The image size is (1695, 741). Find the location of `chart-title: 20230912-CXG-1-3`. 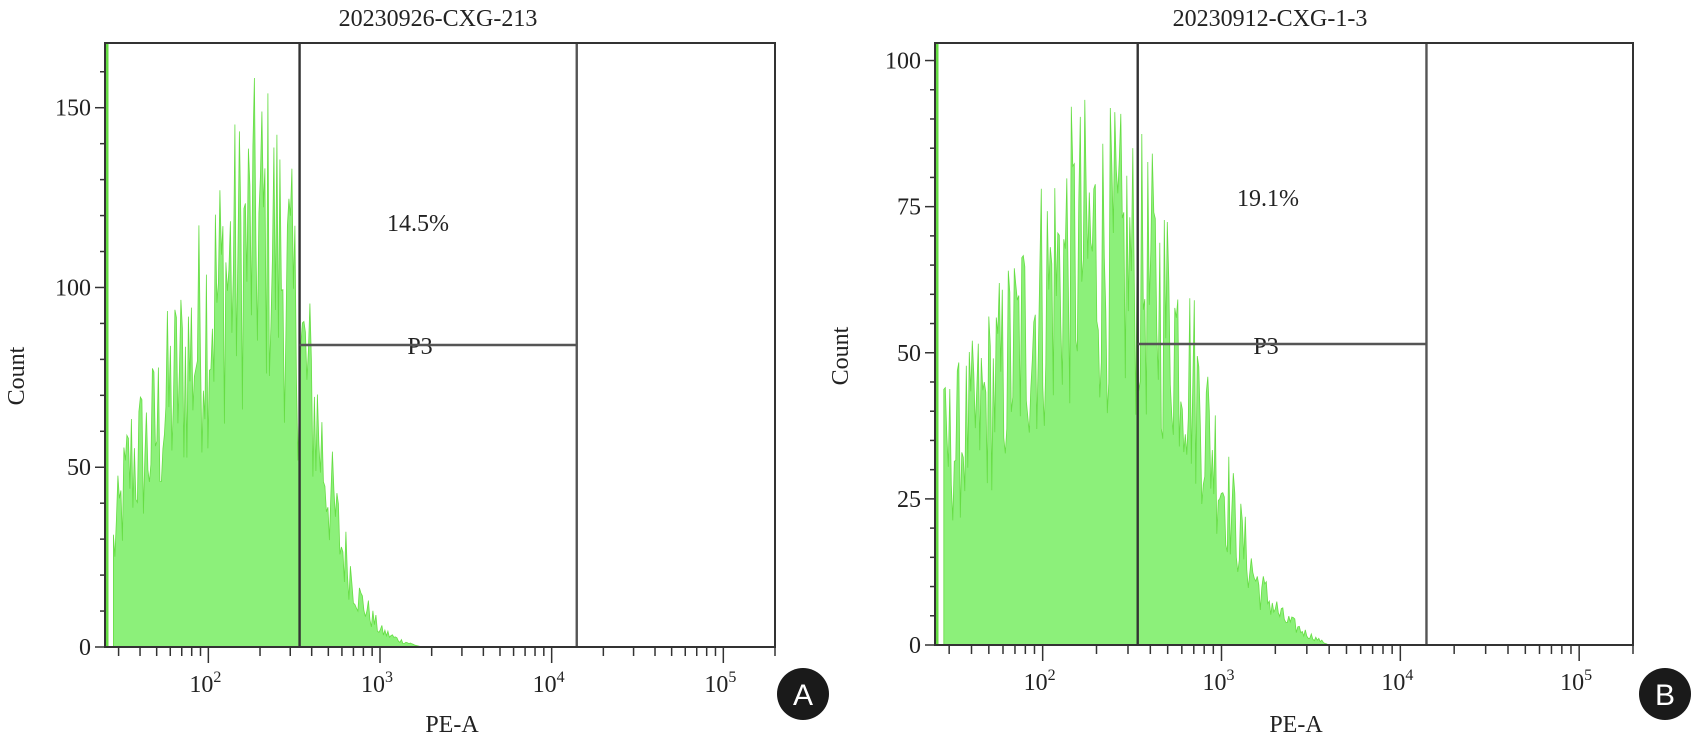

chart-title: 20230912-CXG-1-3 is located at coordinates (1270, 19).